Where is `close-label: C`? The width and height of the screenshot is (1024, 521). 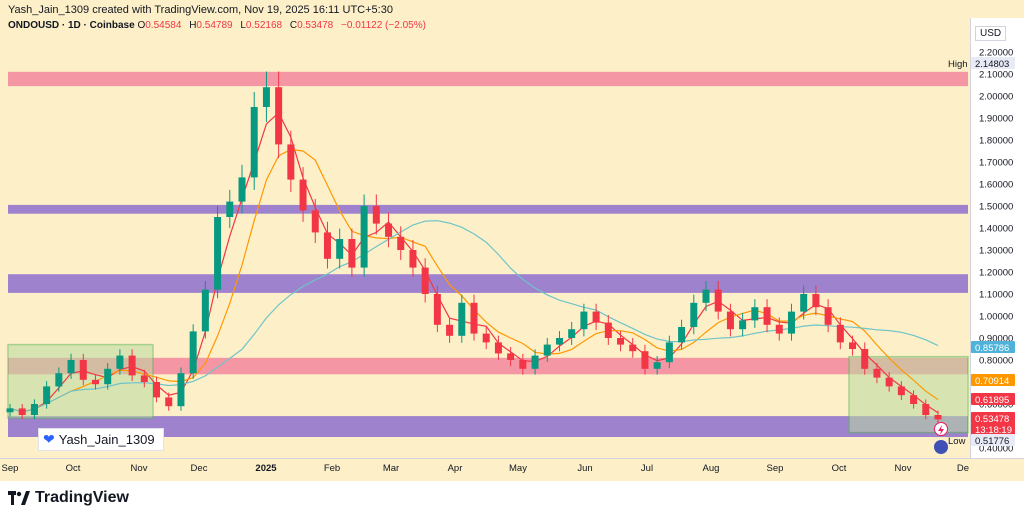
close-label: C is located at coordinates (293, 25).